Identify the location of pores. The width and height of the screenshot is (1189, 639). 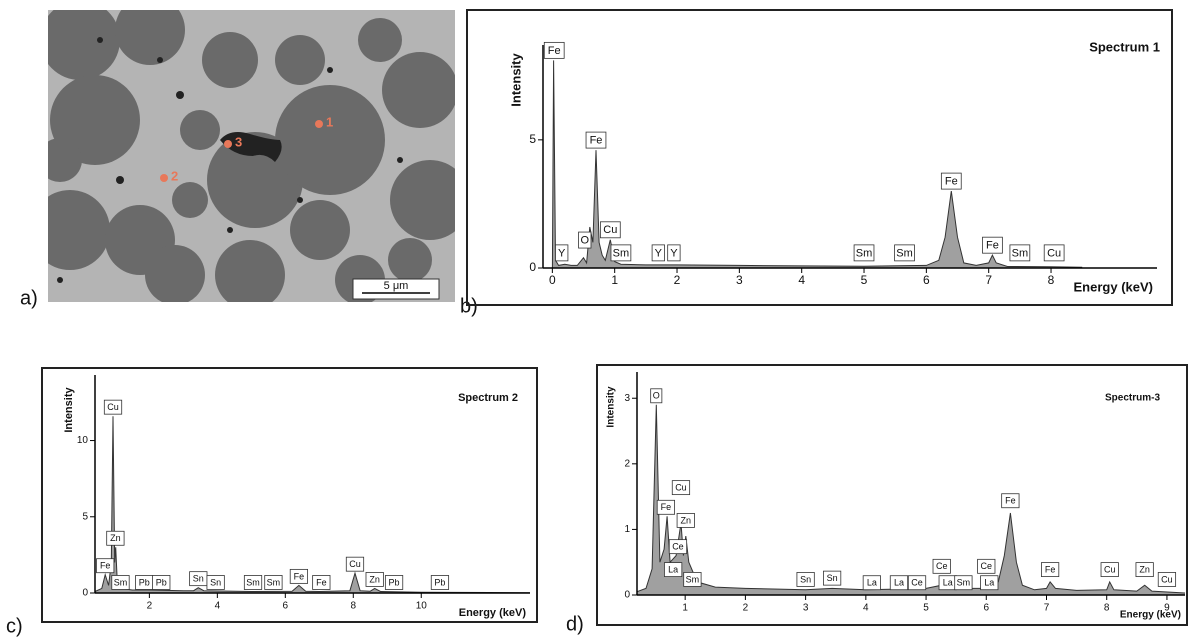
(230, 160).